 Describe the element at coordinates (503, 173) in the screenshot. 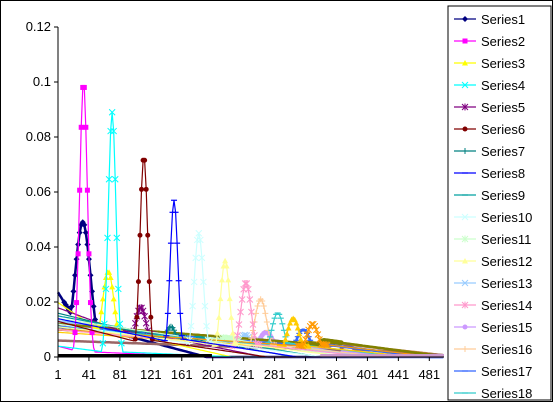

I see `legend-label: Series8` at that location.